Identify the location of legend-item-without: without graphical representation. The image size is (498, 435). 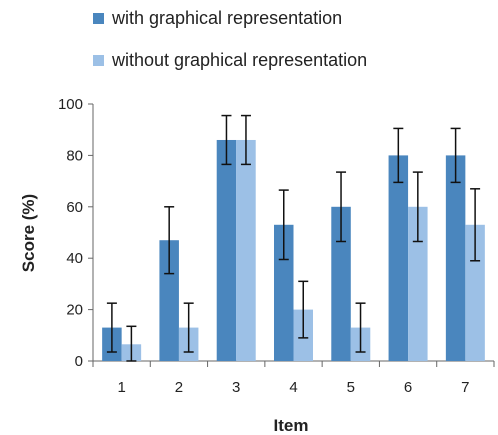
(230, 60).